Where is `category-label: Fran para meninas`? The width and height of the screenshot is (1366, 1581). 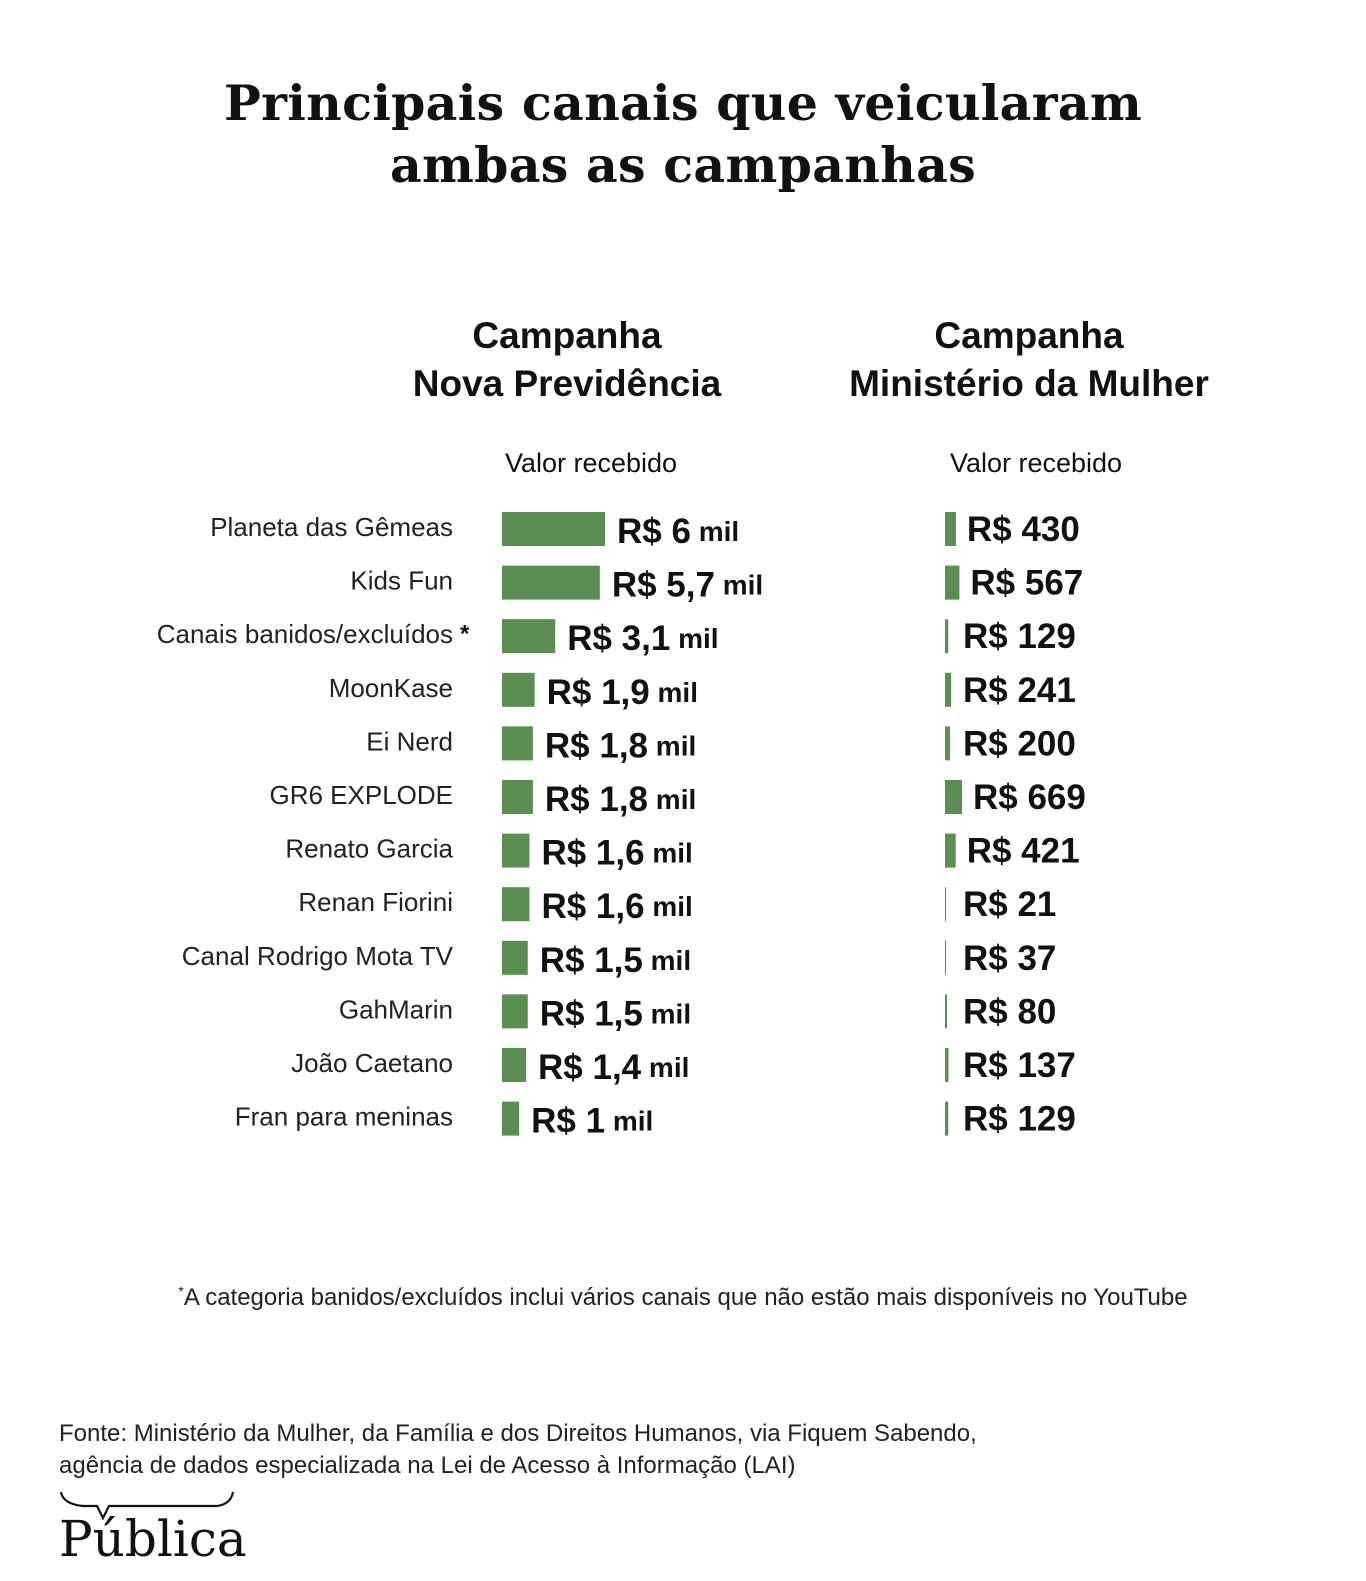
category-label: Fran para meninas is located at coordinates (344, 1117).